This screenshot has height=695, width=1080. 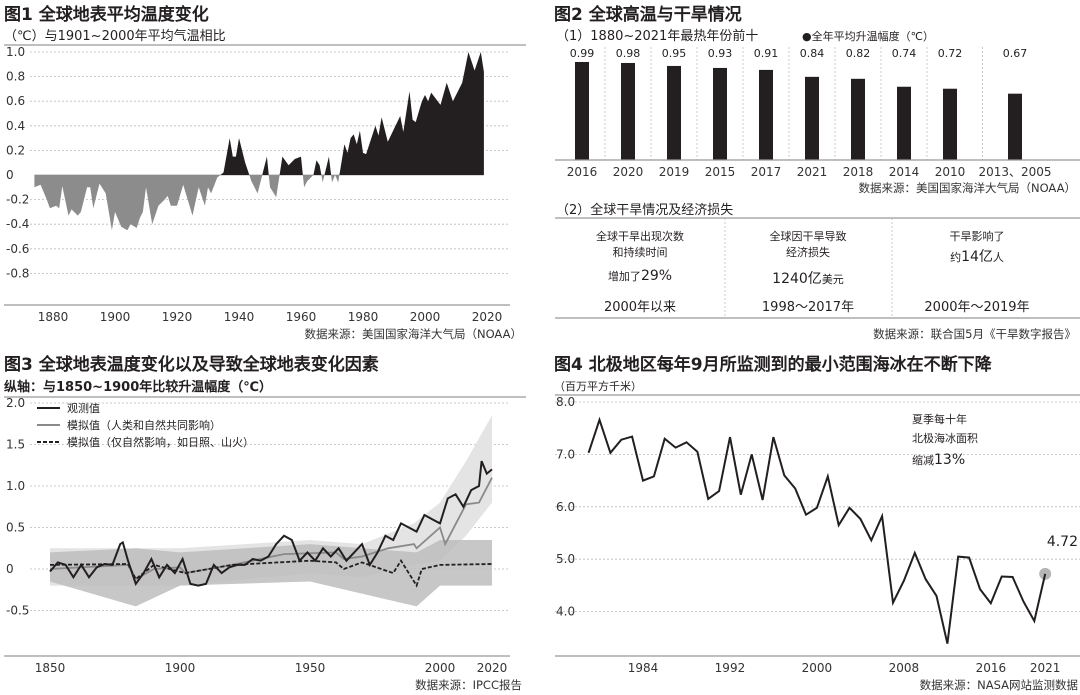 What do you see at coordinates (160, 442) in the screenshot?
I see `fig3-legend-label: 模拟值（仅自然影响，如日照、山火）` at bounding box center [160, 442].